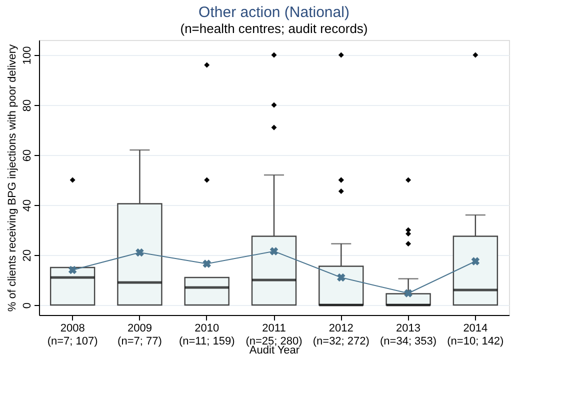 This screenshot has height=419, width=587. I want to click on x-axis-title: Audit Year, so click(274, 350).